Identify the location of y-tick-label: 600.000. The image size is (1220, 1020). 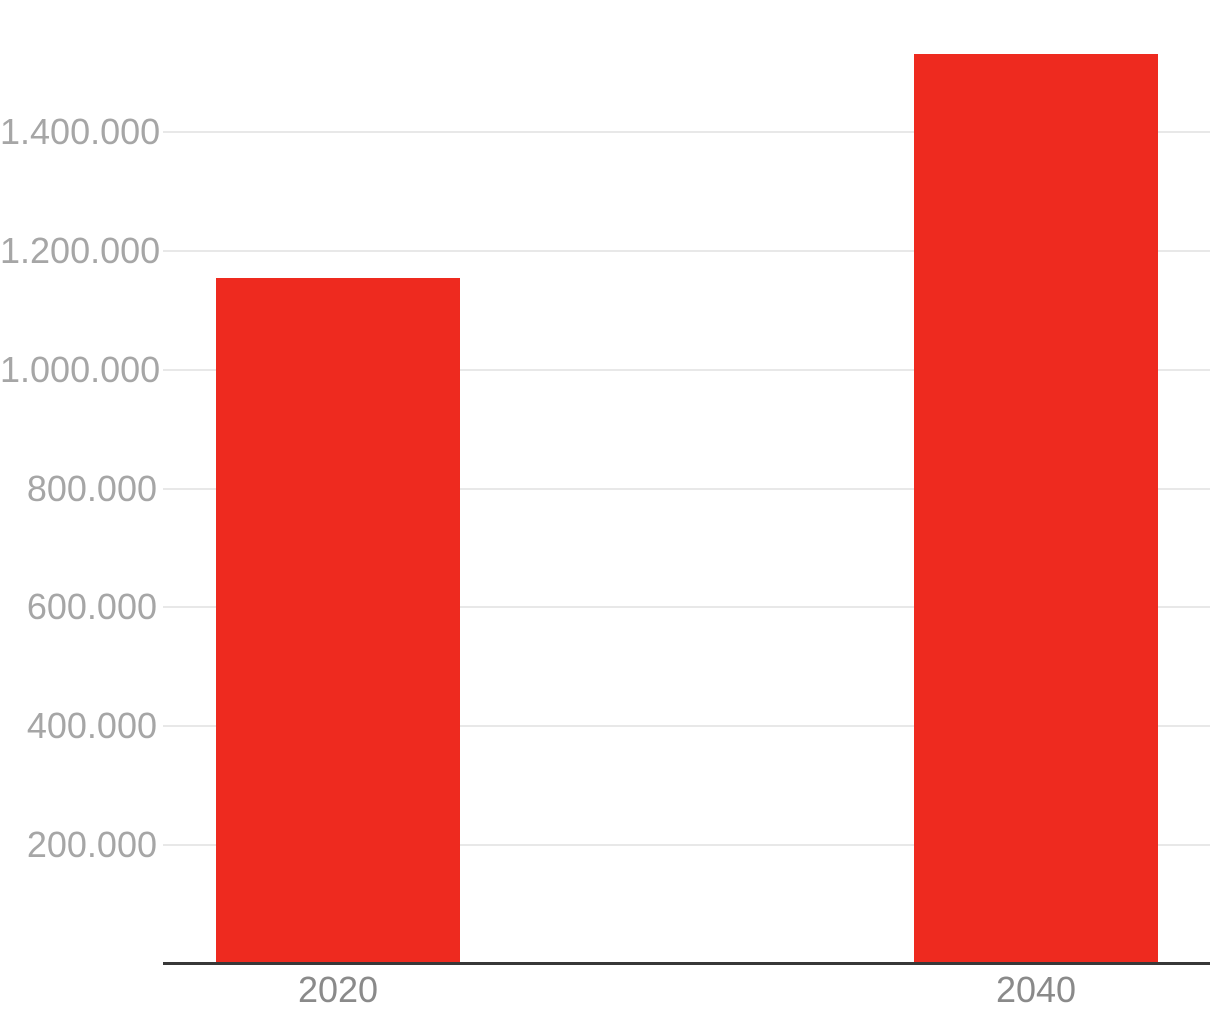
(91, 607).